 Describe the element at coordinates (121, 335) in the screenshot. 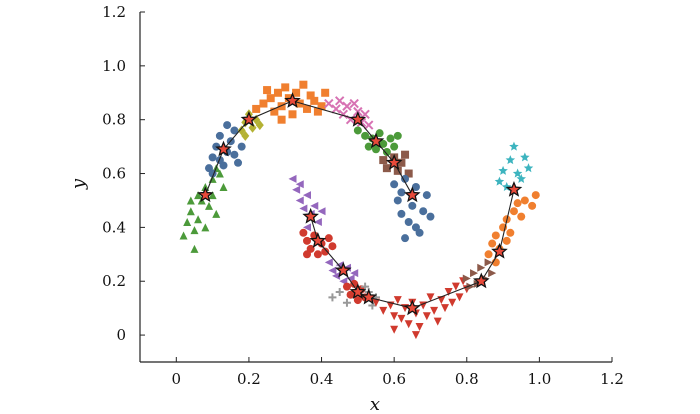

I see `y-tick-label: 0` at that location.